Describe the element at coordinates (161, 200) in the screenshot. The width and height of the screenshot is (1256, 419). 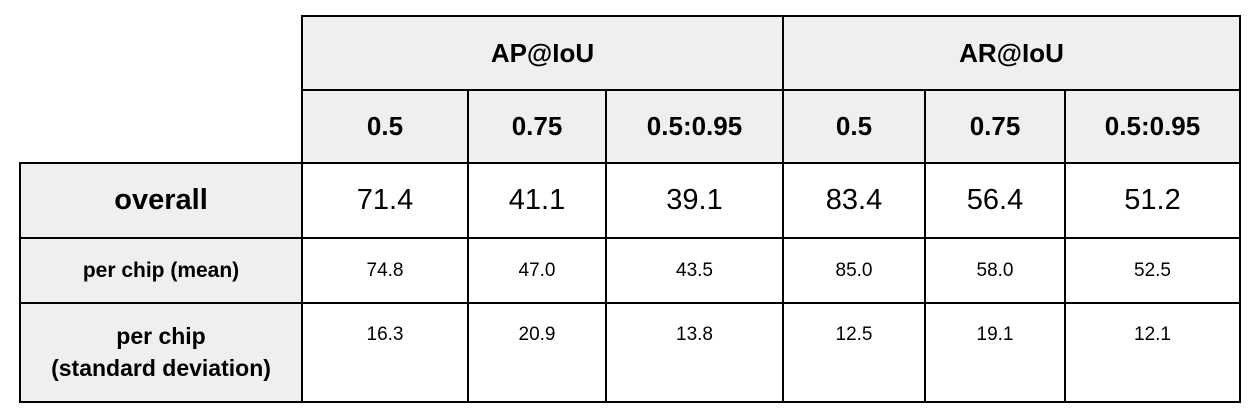
I see `row-header: overall` at that location.